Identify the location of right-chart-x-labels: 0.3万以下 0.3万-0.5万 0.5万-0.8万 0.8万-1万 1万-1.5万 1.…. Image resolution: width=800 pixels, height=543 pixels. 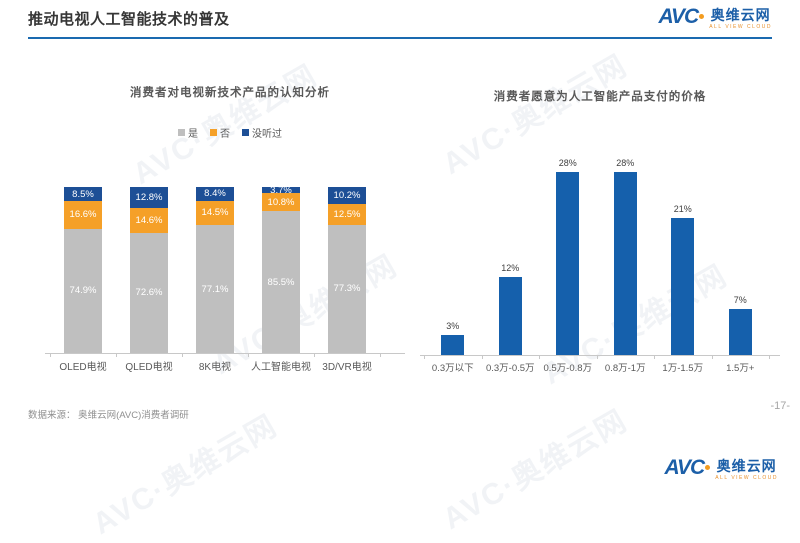
(596, 367).